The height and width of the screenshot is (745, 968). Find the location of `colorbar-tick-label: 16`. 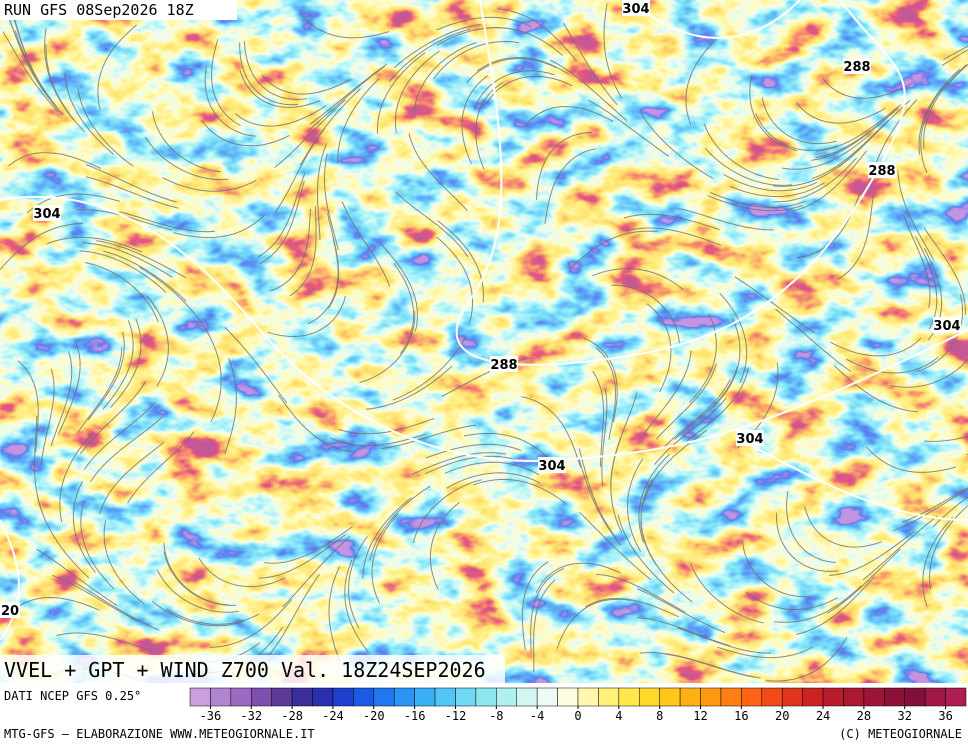

colorbar-tick-label: 16 is located at coordinates (741, 716).